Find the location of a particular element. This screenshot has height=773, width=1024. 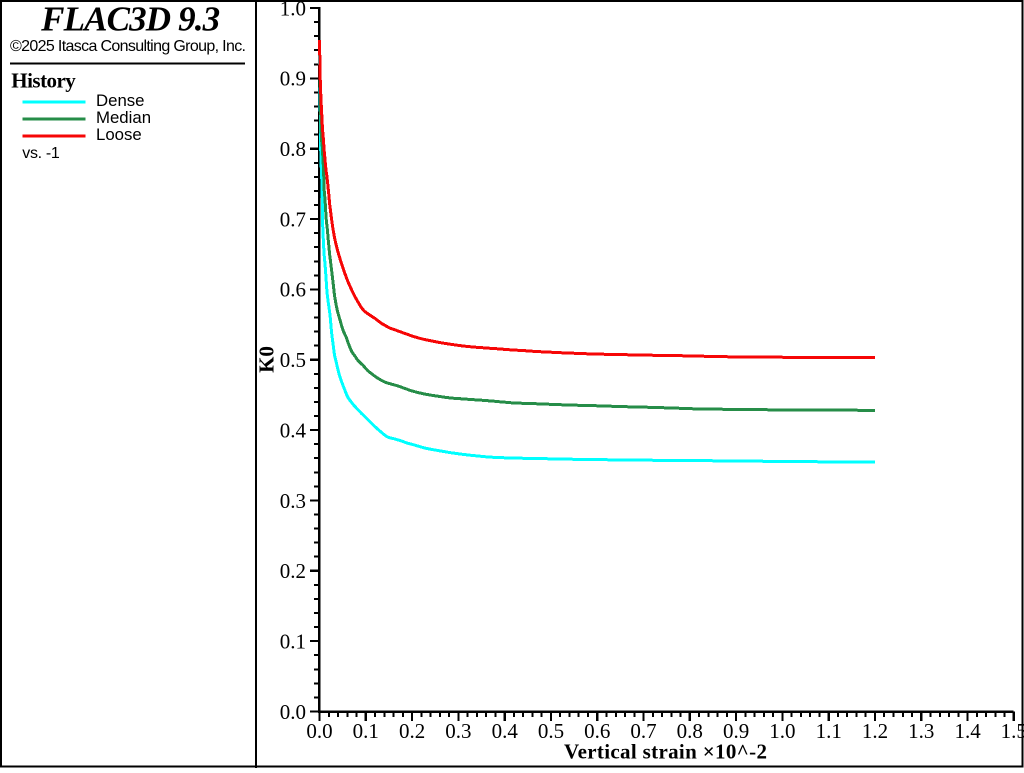

svg-text: Vertical strain ×10^-2 is located at coordinates (665, 751).